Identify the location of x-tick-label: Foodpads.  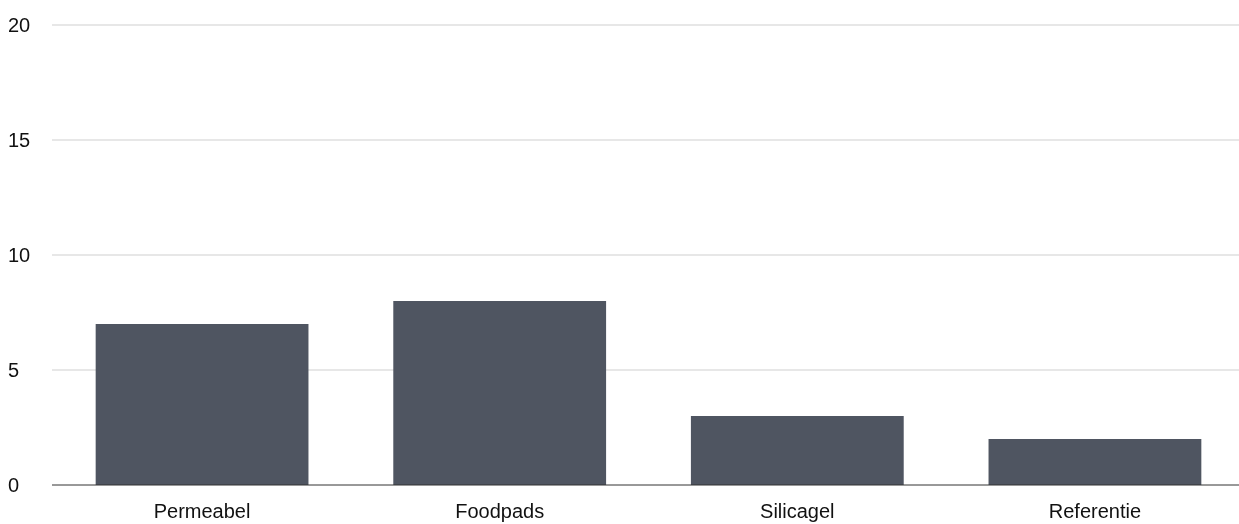
(500, 511).